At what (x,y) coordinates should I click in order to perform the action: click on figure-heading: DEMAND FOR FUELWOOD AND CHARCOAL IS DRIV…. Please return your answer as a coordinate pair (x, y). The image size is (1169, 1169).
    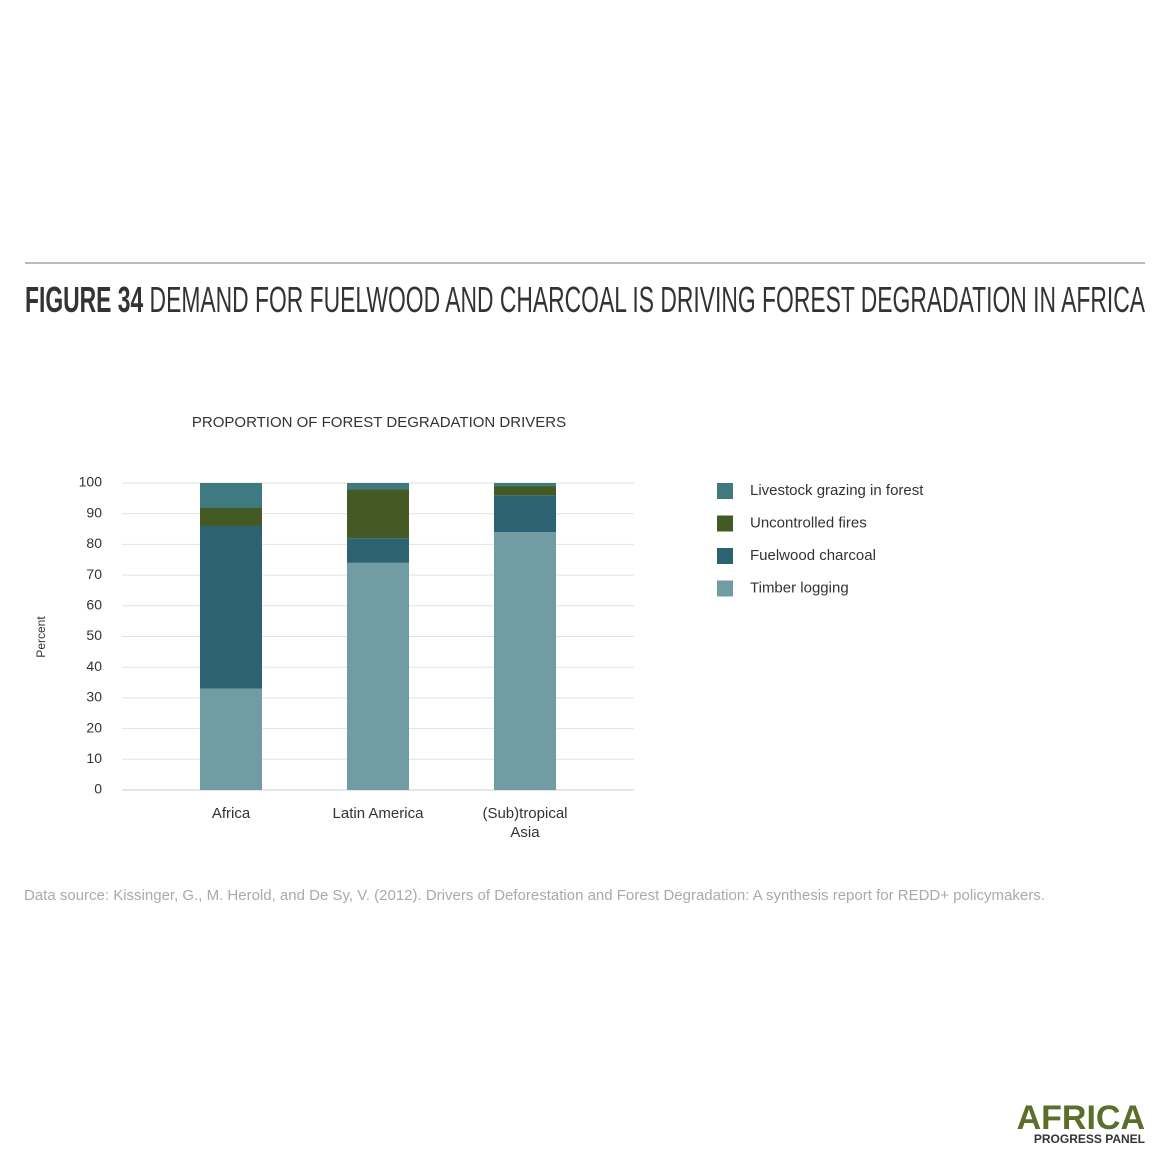
    Looking at the image, I should click on (647, 299).